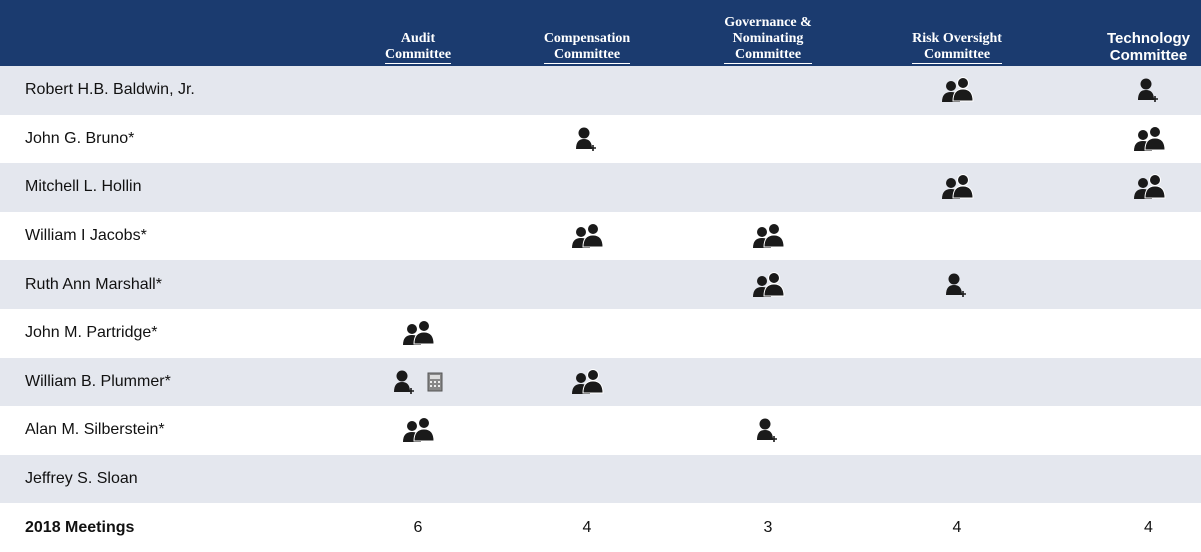  Describe the element at coordinates (418, 47) in the screenshot. I see `column-header: Audit Committee` at that location.